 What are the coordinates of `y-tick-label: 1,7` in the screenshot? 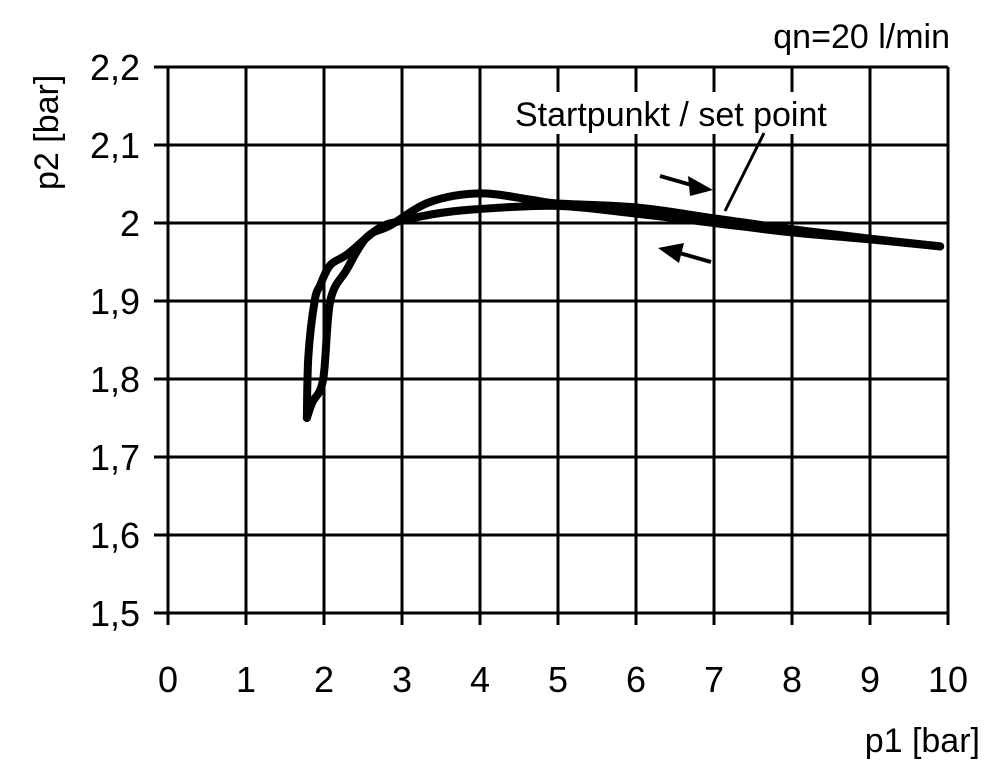 It's located at (115, 457).